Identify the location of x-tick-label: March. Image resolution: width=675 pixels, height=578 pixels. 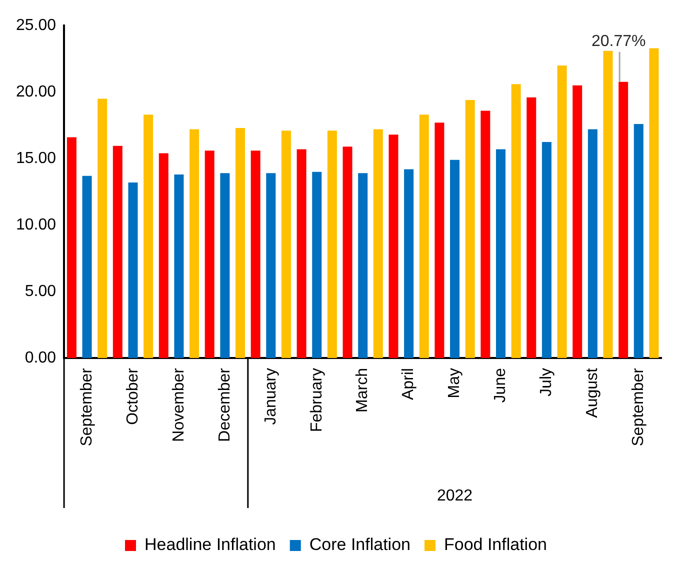
(363, 390).